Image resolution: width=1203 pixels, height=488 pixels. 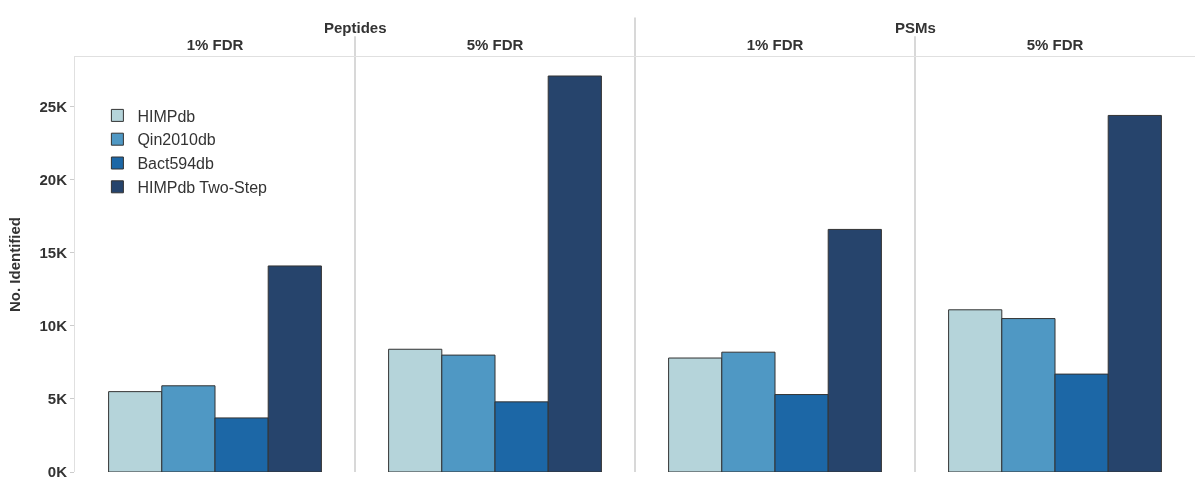 I want to click on y-tick-label: 15K, so click(x=53, y=253).